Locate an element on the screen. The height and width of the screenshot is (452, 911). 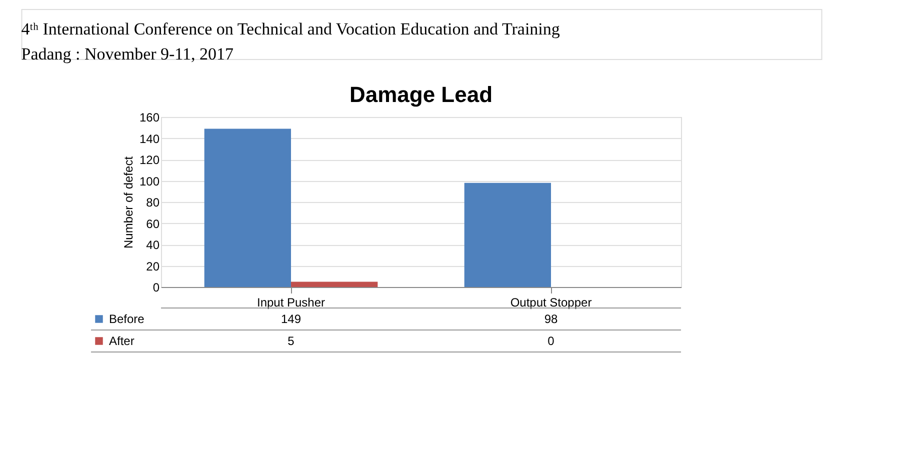
y-tick-label: 40 is located at coordinates (153, 245).